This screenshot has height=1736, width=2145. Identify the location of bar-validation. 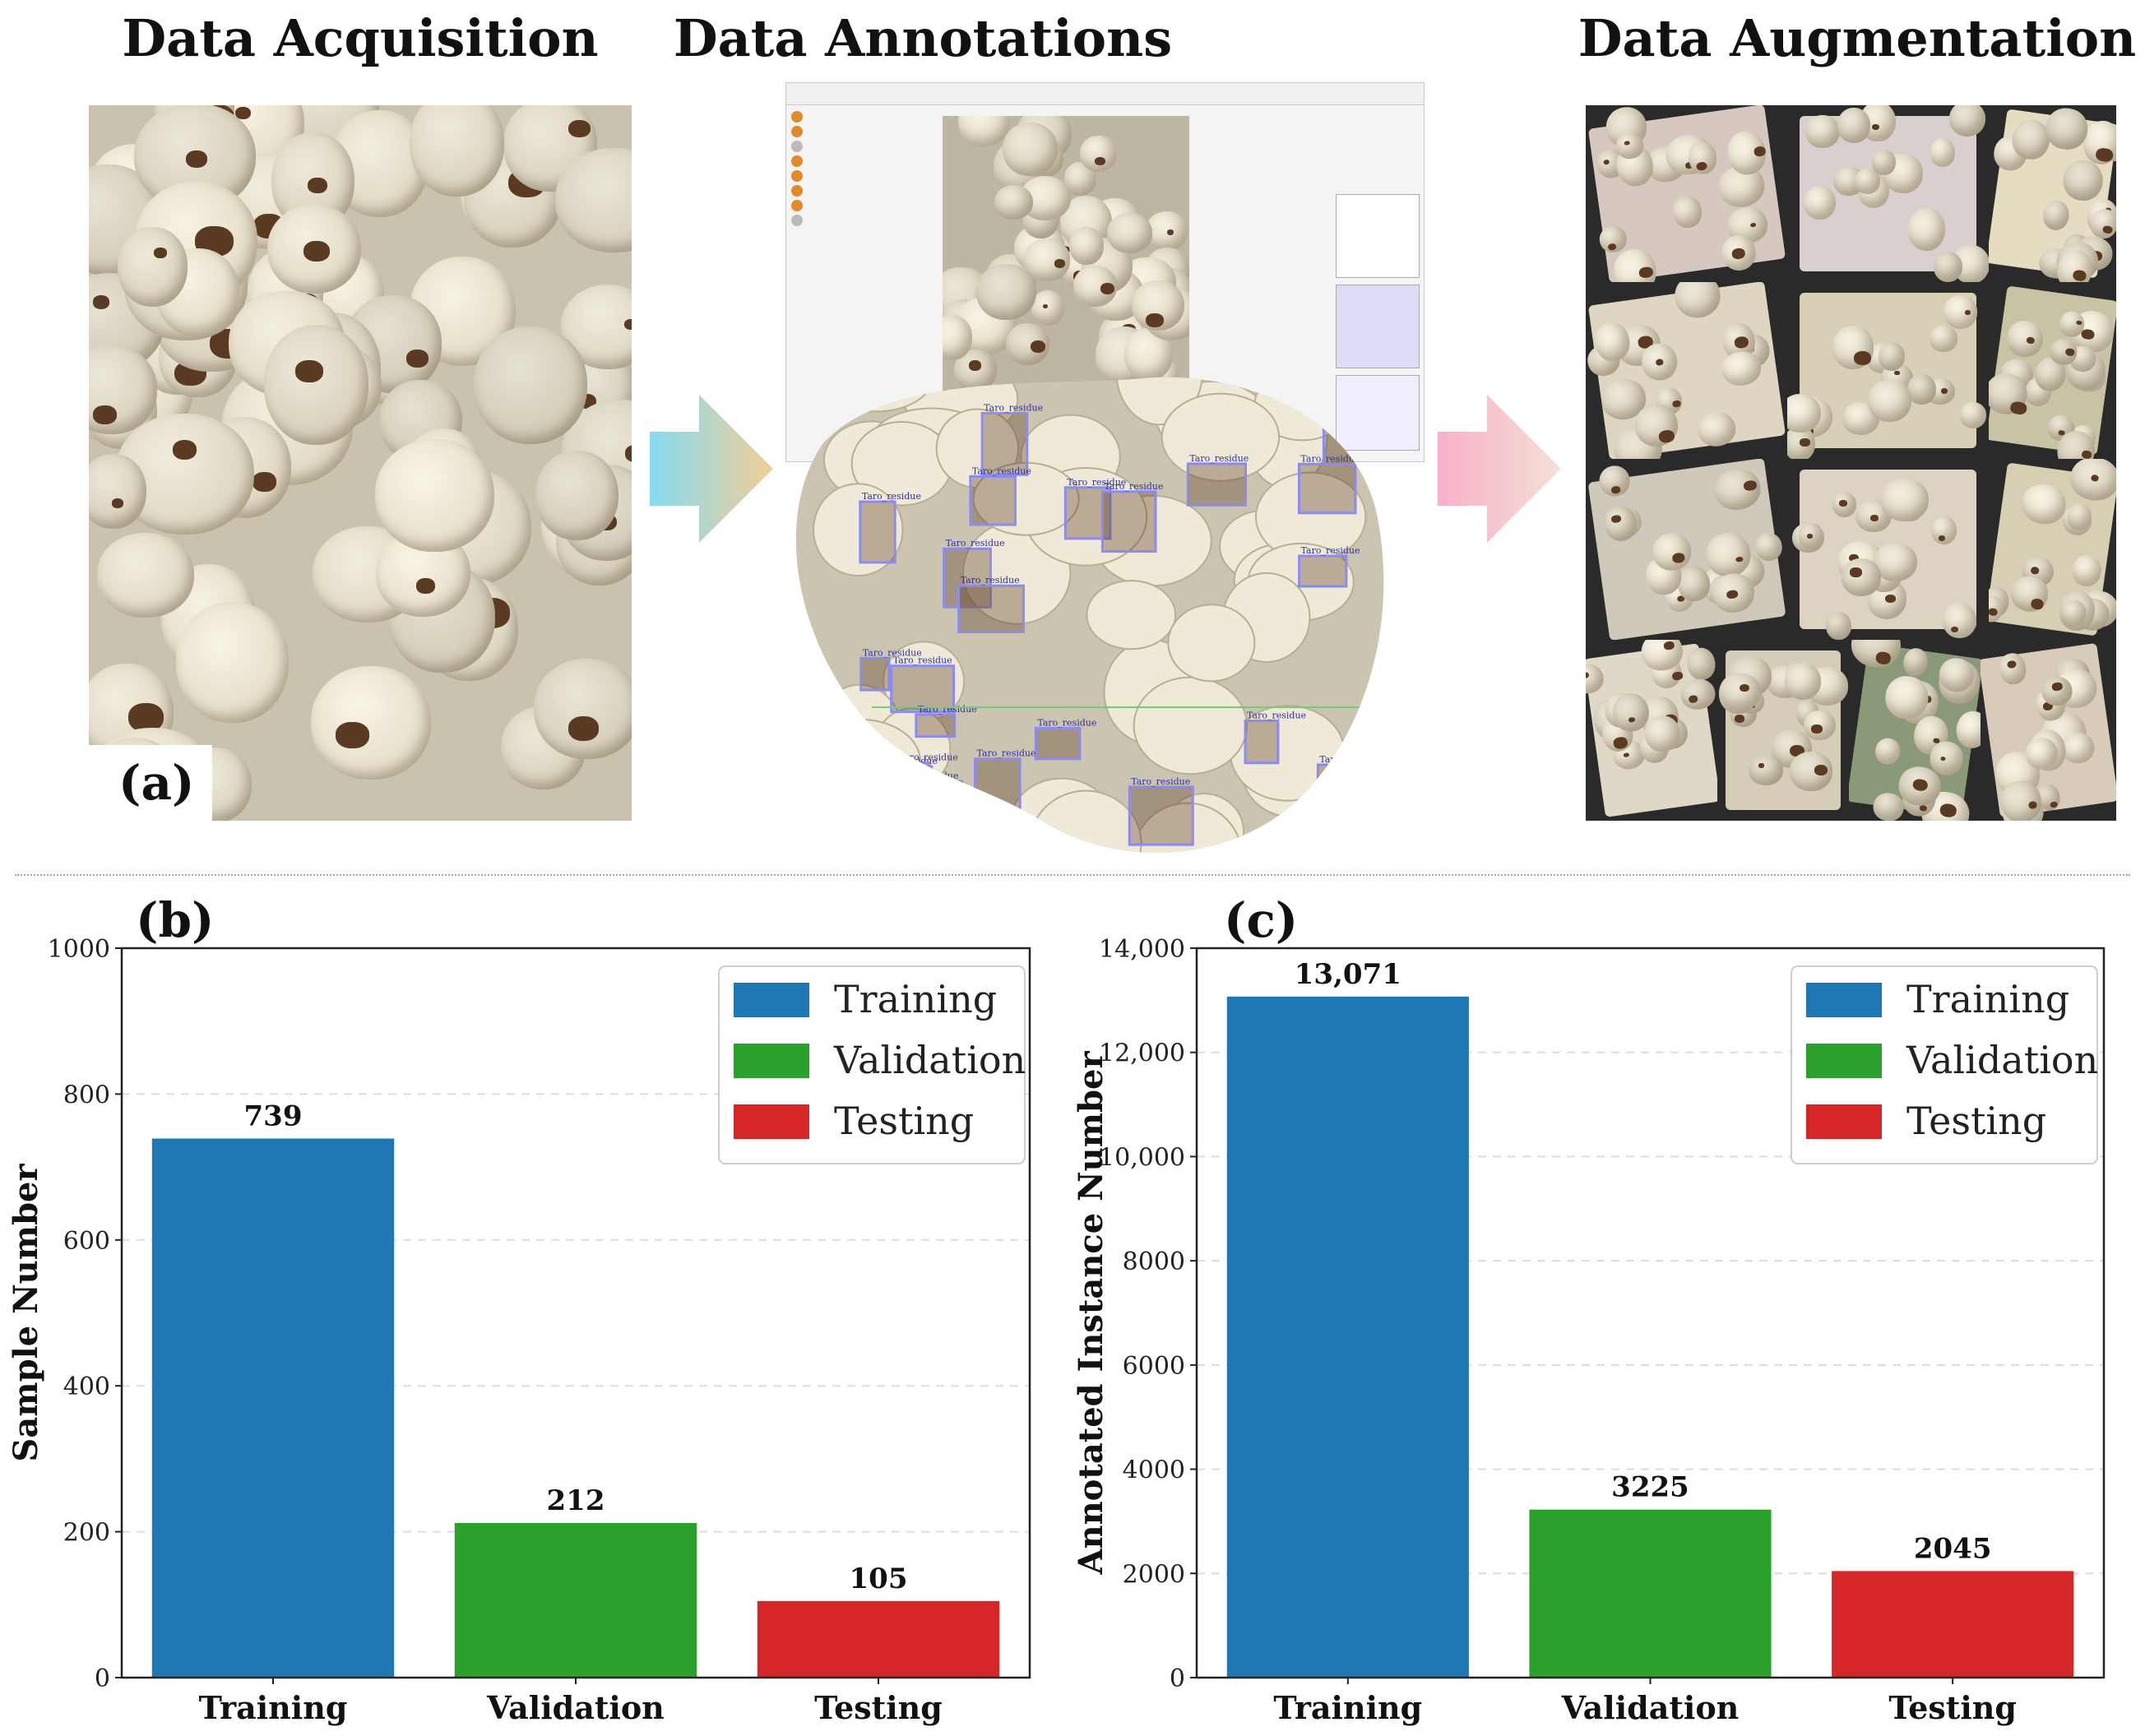
(1650, 1593).